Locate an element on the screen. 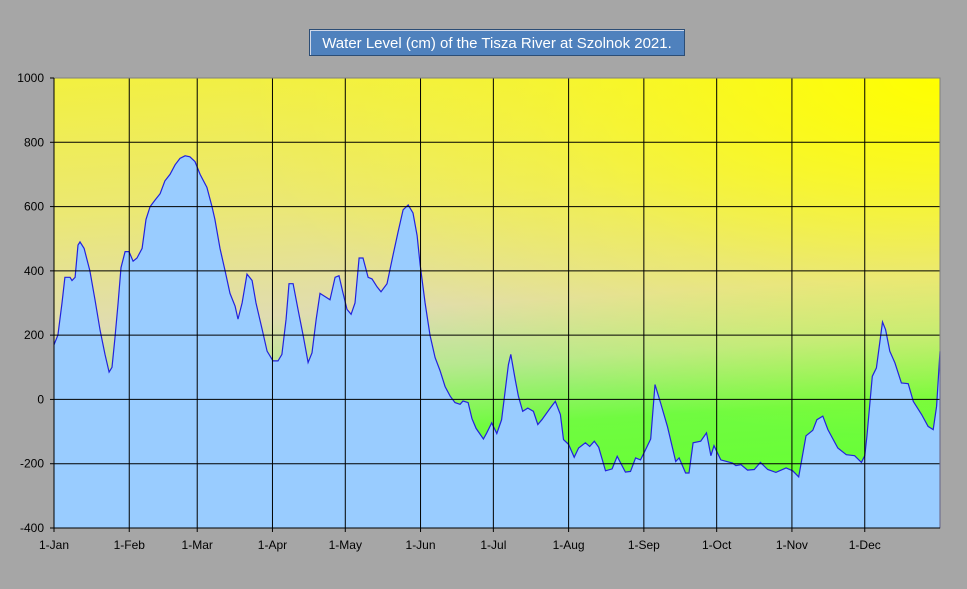  x-tick-label: 1-Jul is located at coordinates (493, 545).